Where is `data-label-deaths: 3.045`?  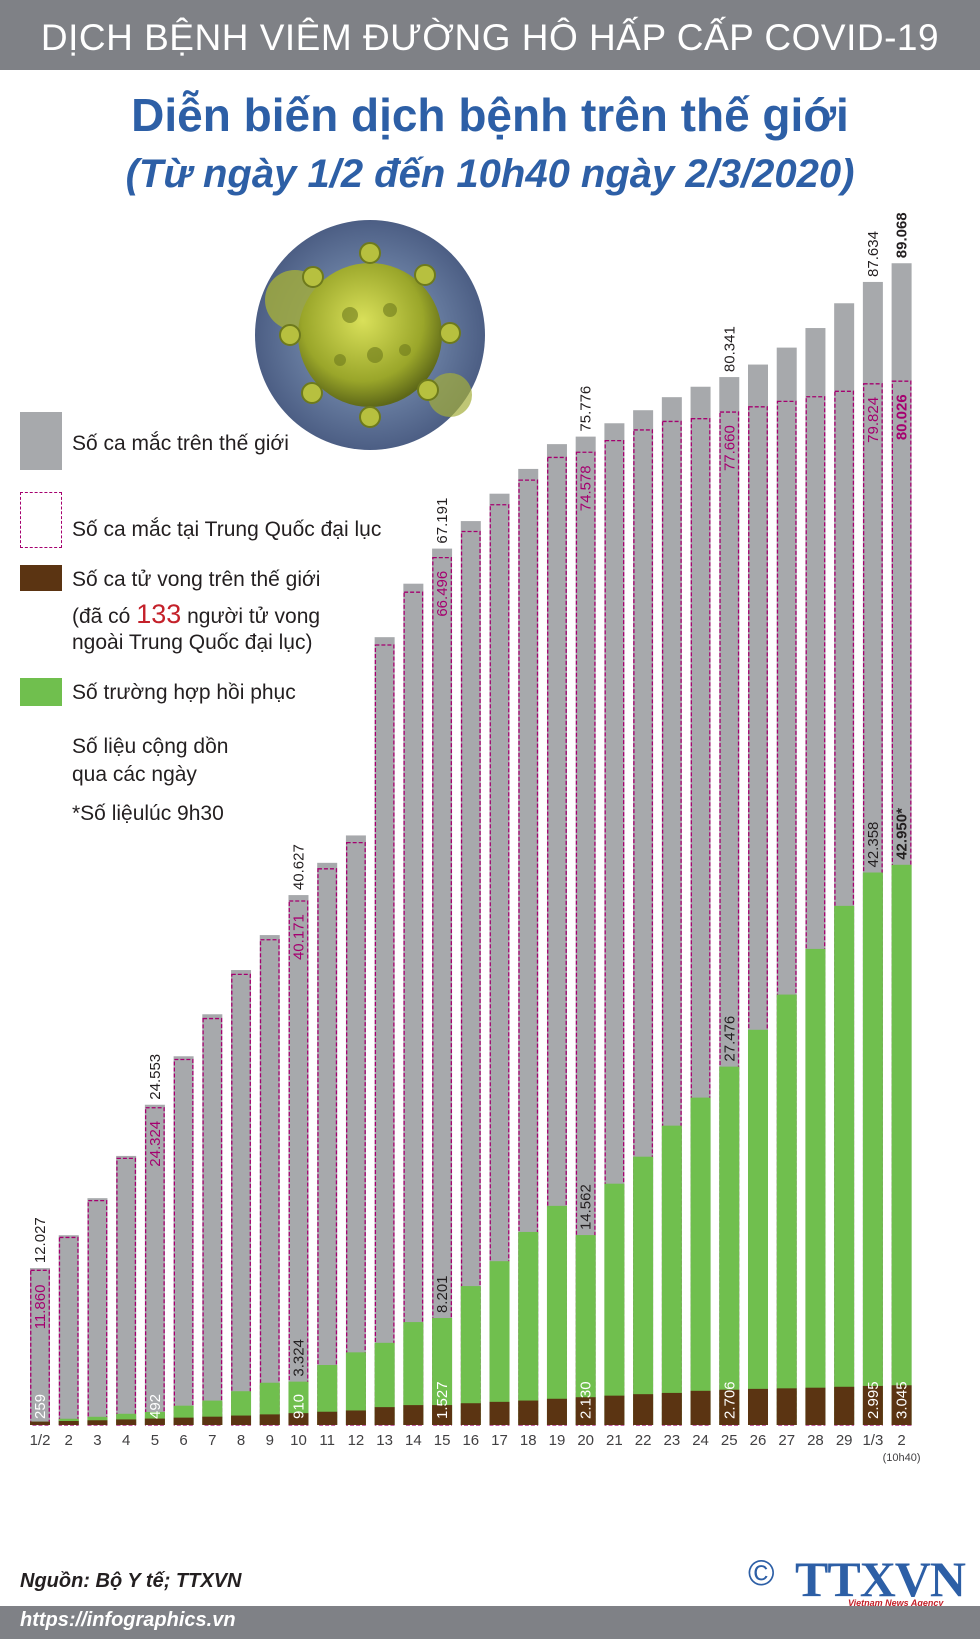
data-label-deaths: 3.045 is located at coordinates (902, 1400).